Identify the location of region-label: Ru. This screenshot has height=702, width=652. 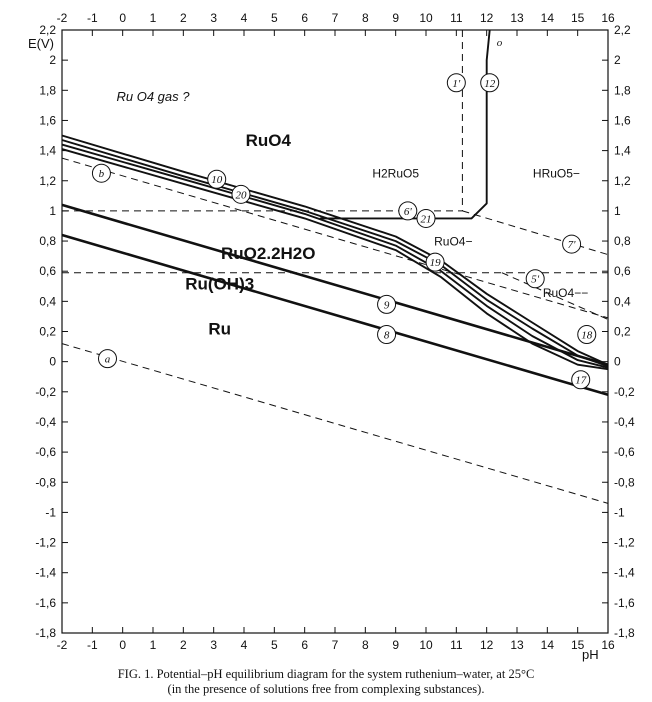
(219, 329).